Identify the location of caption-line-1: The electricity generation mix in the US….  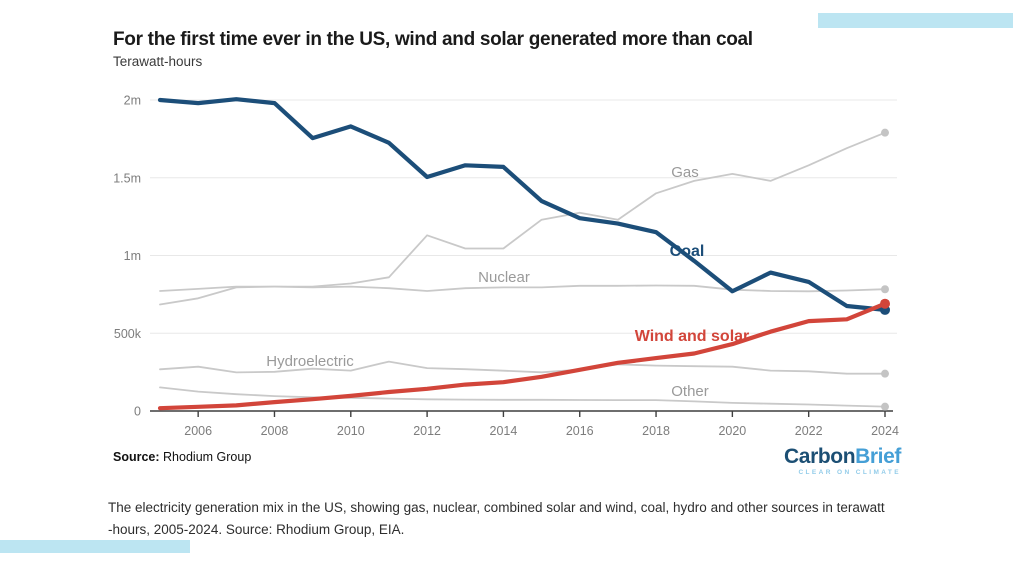
(496, 507).